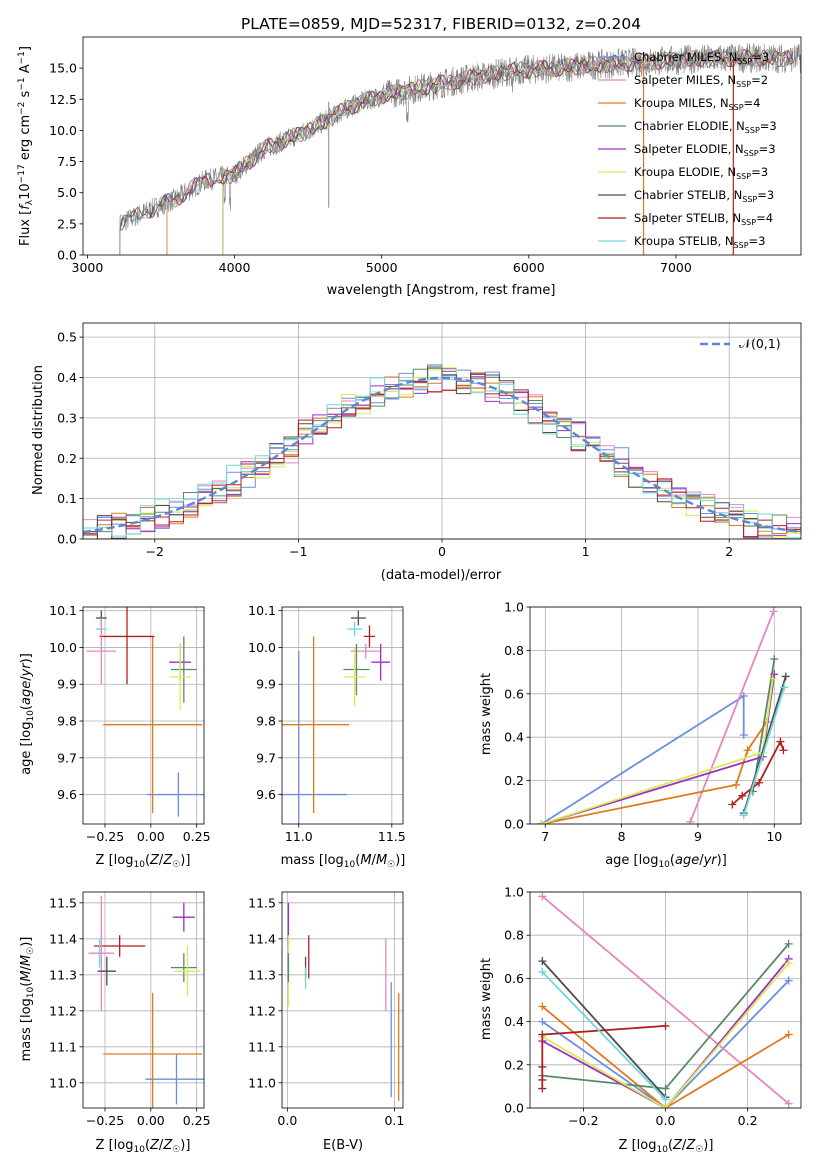 The width and height of the screenshot is (819, 1170). I want to click on y-tick-label: 11.5, so click(262, 902).